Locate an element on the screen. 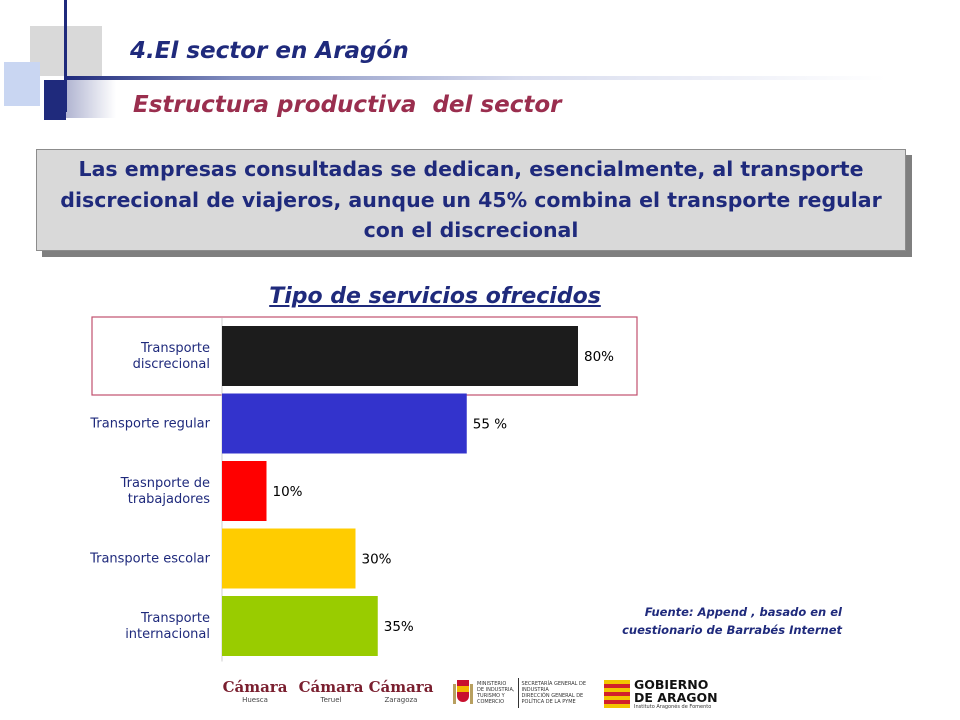 This screenshot has width=960, height=720. gobierno-aragon-subtitle: Instituto Aragonés de Fomento is located at coordinates (673, 707).